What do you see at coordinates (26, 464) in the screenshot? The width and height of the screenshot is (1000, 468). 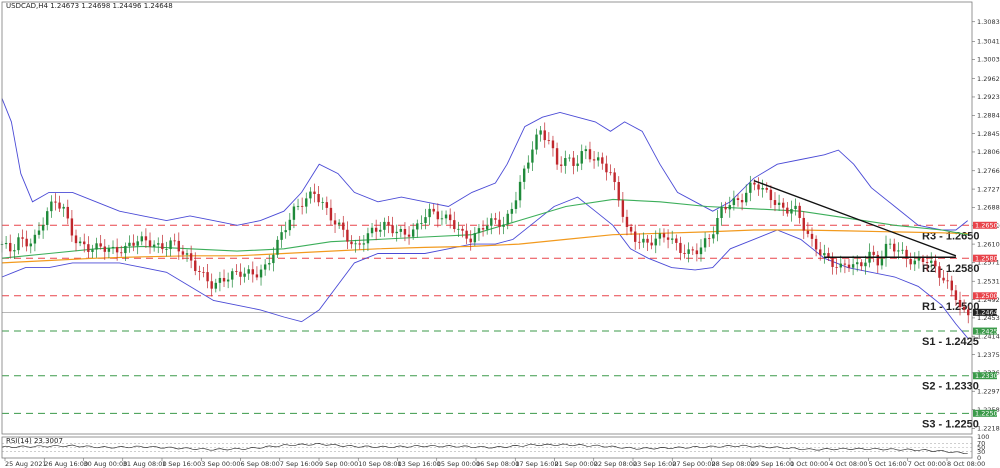 I see `x-tick-label: 25 Aug 2021` at bounding box center [26, 464].